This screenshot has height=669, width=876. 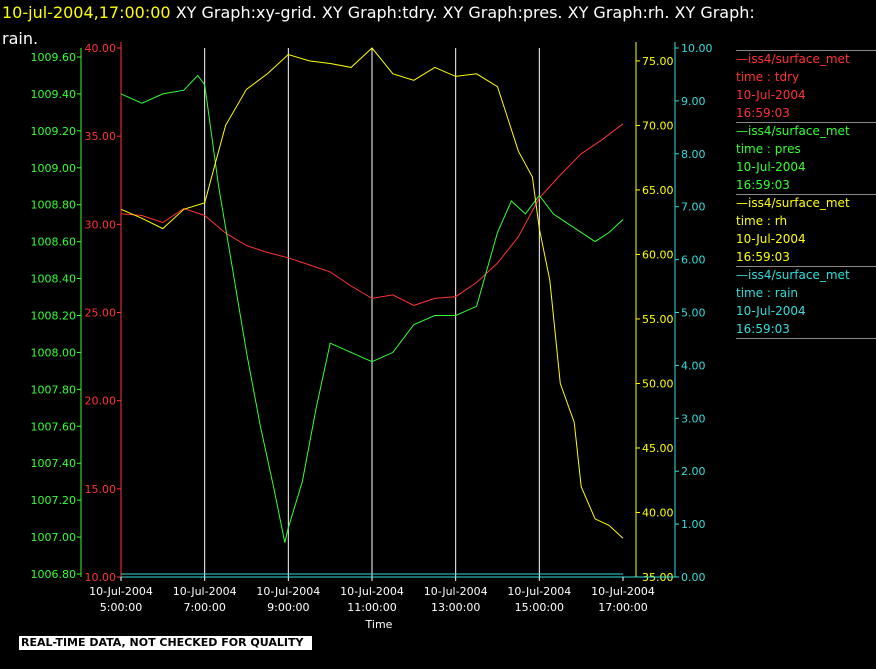 I want to click on rh-axis-tick-label: 55.00, so click(x=658, y=319).